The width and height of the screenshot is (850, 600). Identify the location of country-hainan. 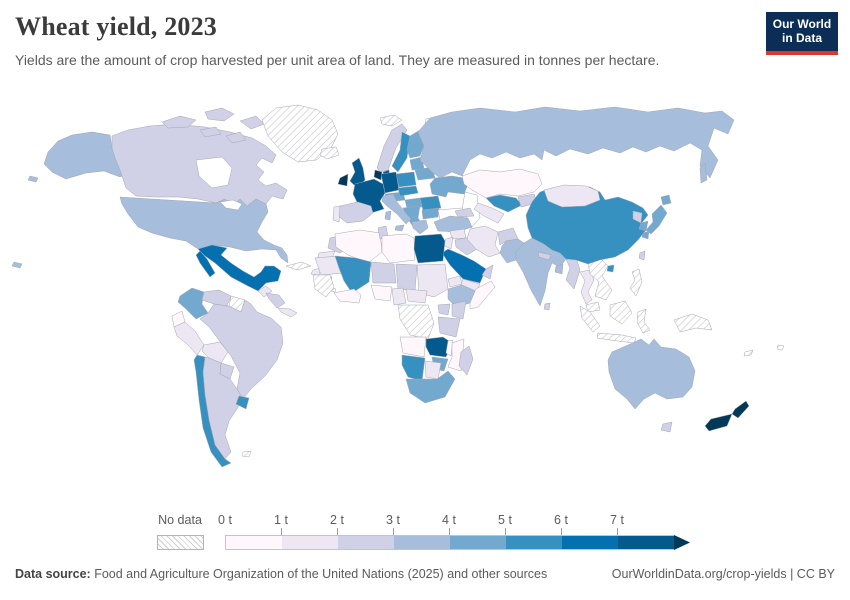
(610, 268).